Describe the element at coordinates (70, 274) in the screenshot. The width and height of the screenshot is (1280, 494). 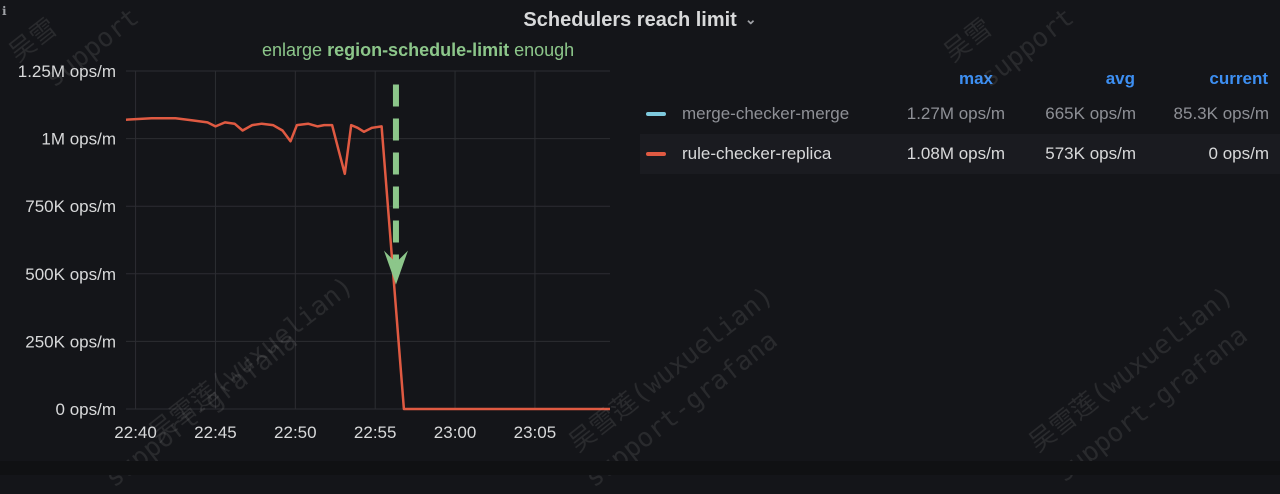
I see `y-tick-label: 500K ops/m` at that location.